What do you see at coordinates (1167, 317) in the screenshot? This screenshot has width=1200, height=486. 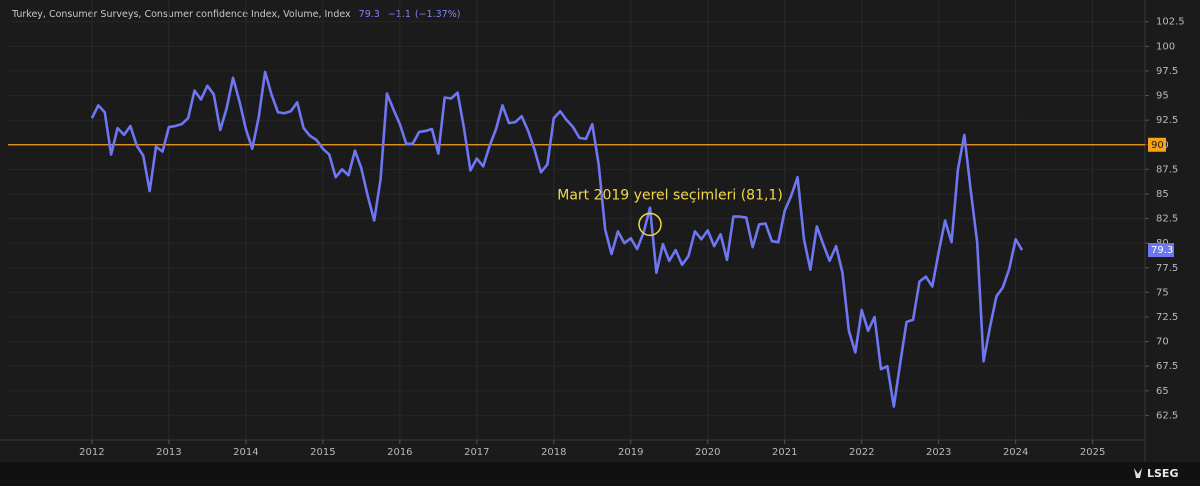 I see `y-tick-label: 72.5` at bounding box center [1167, 317].